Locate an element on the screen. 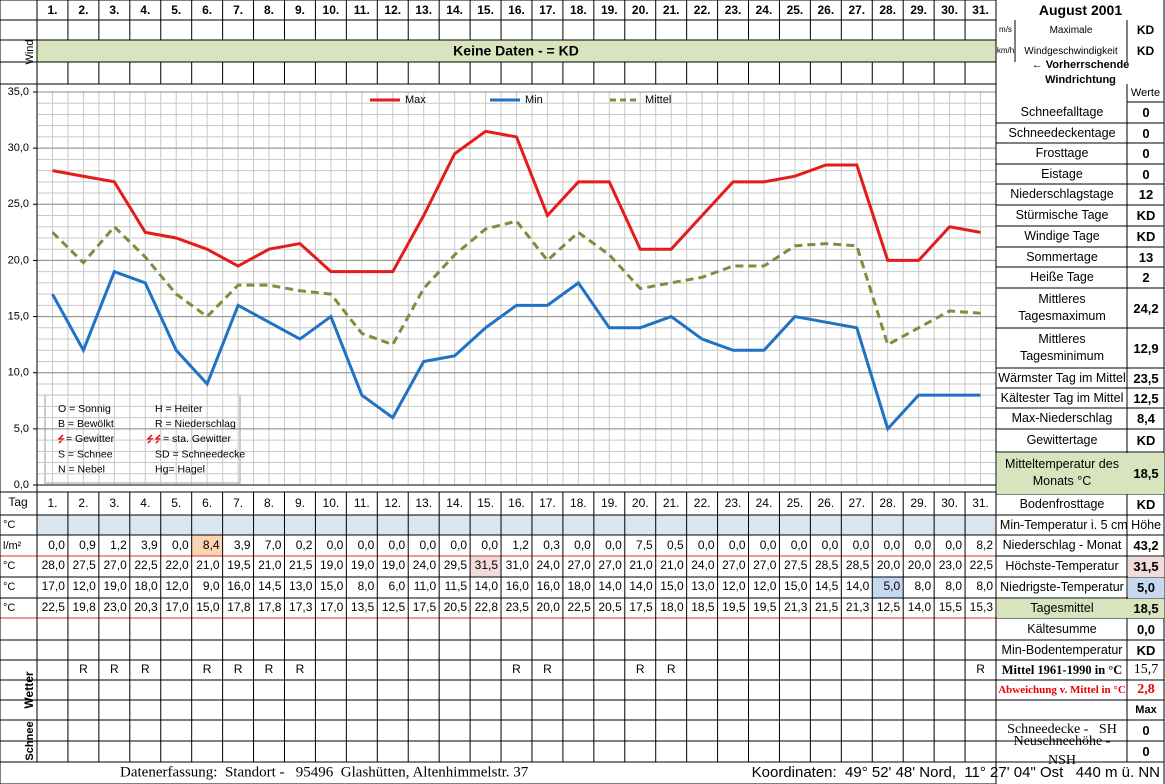 Image resolution: width=1165 pixels, height=784 pixels. temperature-value: 31,0 is located at coordinates (518, 565).